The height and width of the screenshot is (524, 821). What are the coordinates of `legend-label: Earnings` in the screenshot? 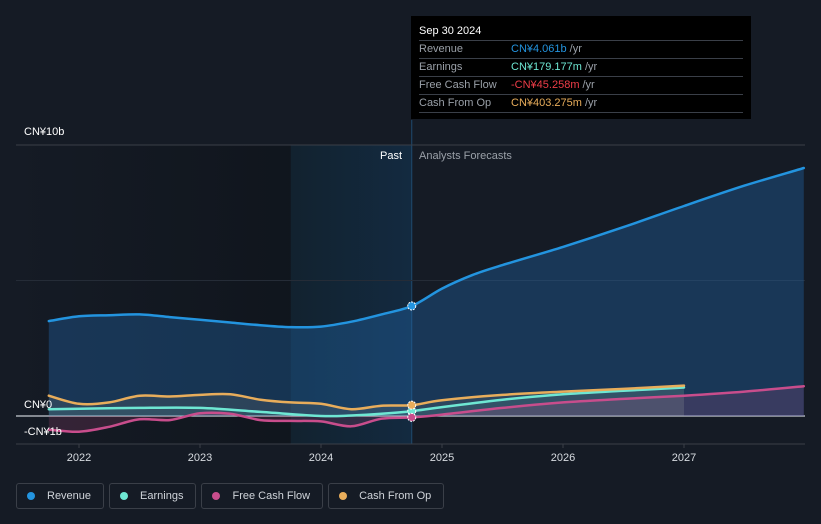 It's located at (162, 496).